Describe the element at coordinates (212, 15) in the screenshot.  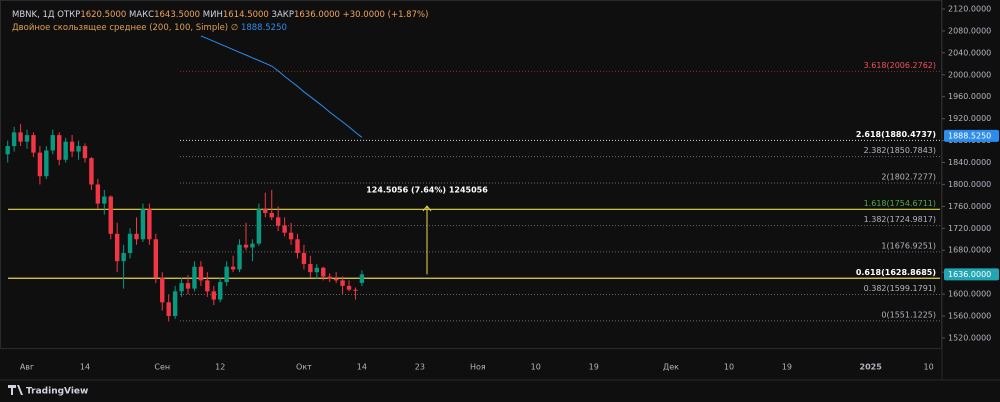
I see `low-label: МИН` at that location.